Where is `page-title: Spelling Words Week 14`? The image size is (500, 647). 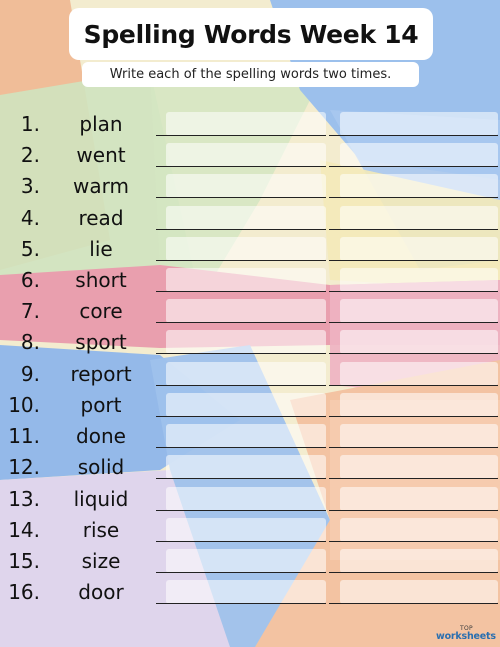 page-title: Spelling Words Week 14 is located at coordinates (251, 34).